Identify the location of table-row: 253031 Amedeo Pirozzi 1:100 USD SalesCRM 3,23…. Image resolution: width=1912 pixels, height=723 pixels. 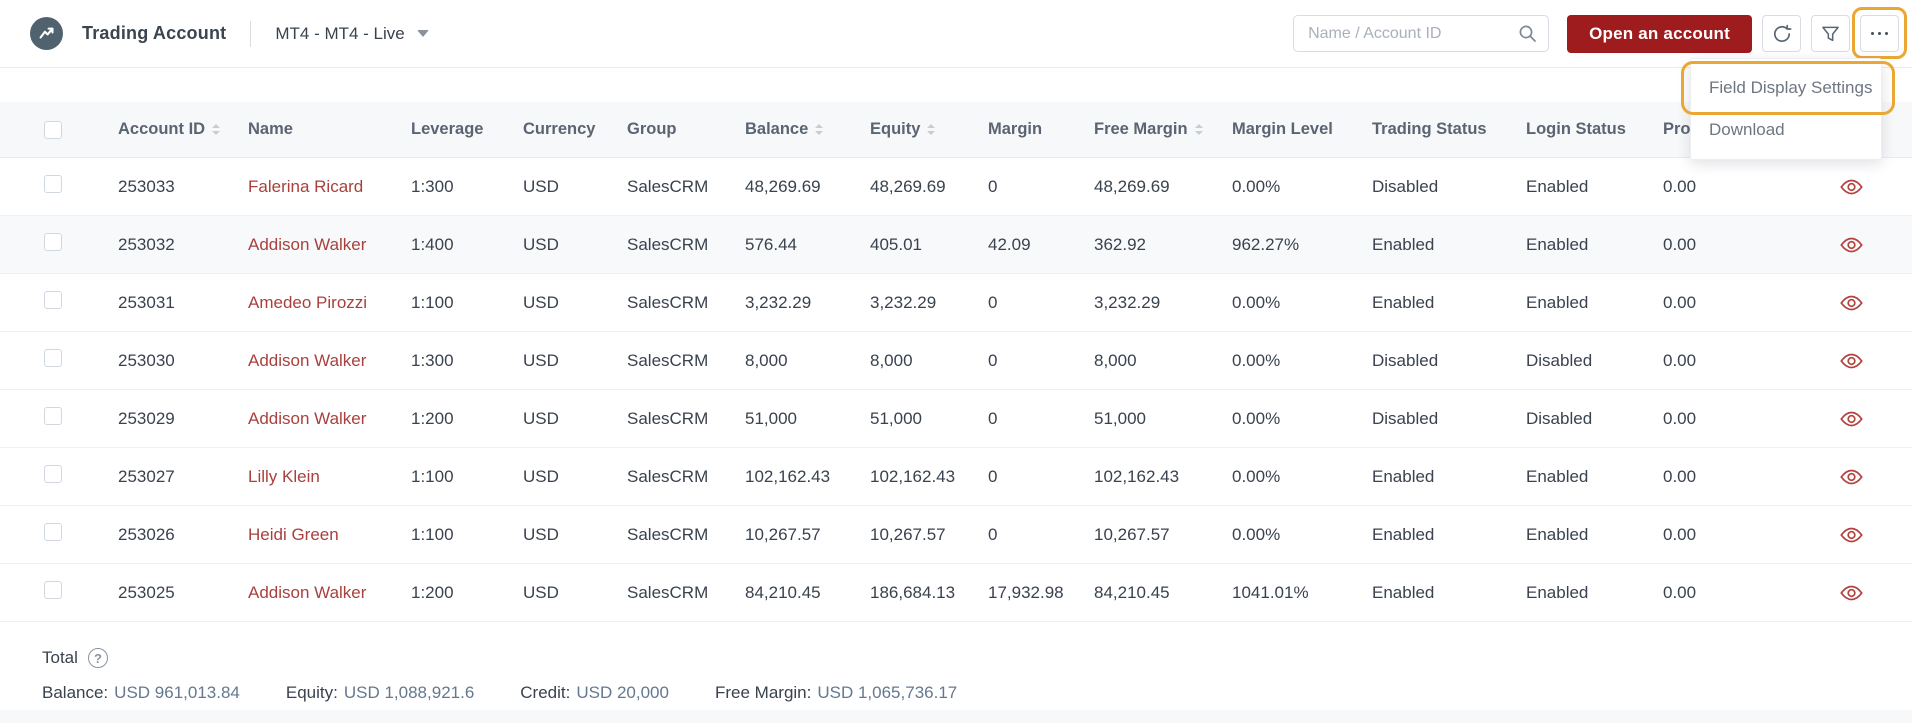
(956, 303).